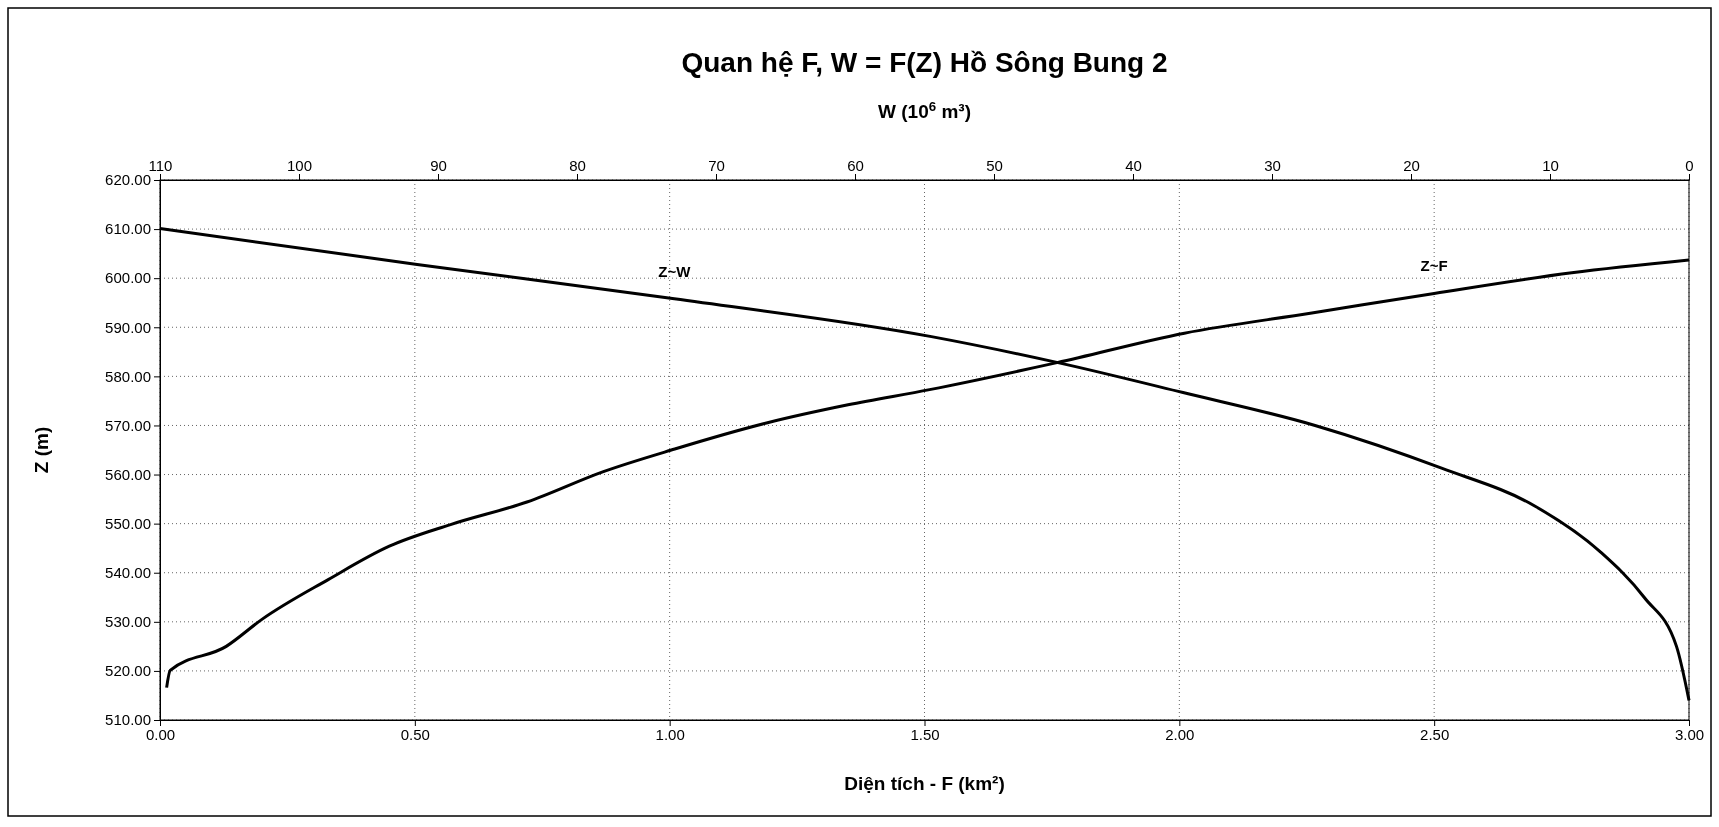  I want to click on x2-tick-label: 70, so click(716, 165).